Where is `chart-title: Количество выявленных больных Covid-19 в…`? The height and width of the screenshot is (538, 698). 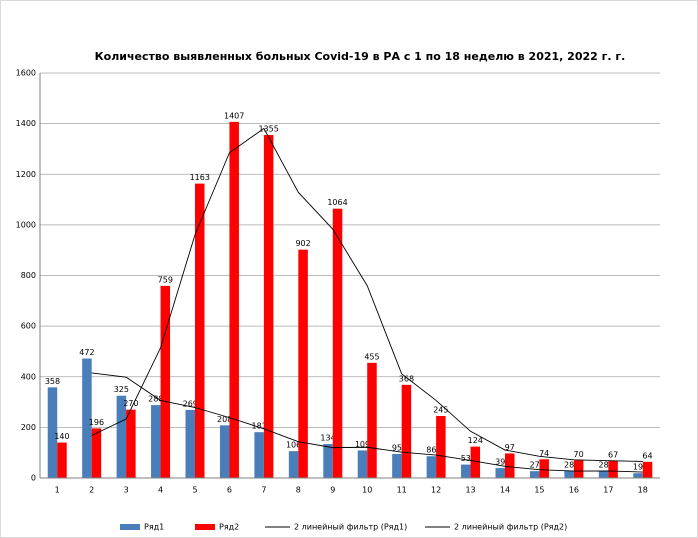
chart-title: Количество выявленных больных Covid-19 в… is located at coordinates (360, 56).